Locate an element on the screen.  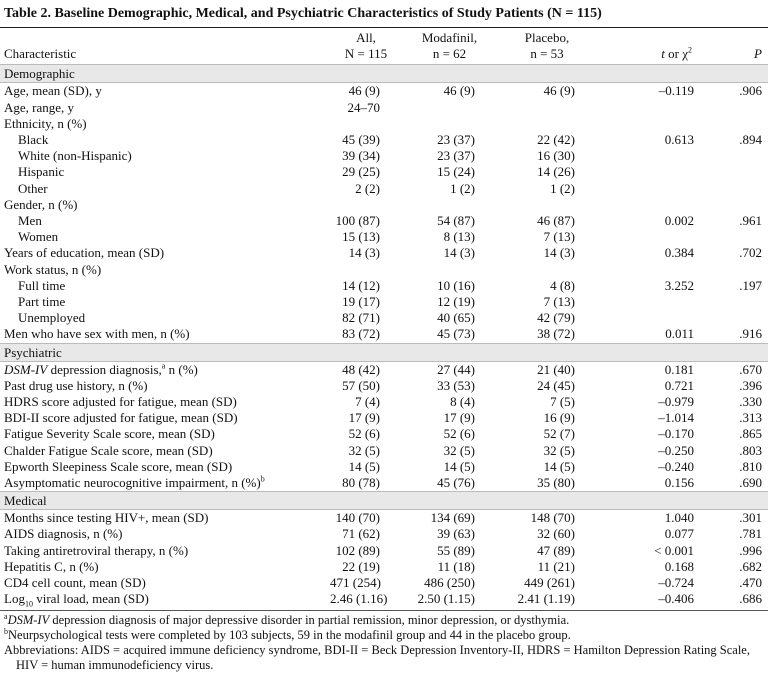
text: CD4 cell count, mean (SD) is located at coordinates (75, 583).